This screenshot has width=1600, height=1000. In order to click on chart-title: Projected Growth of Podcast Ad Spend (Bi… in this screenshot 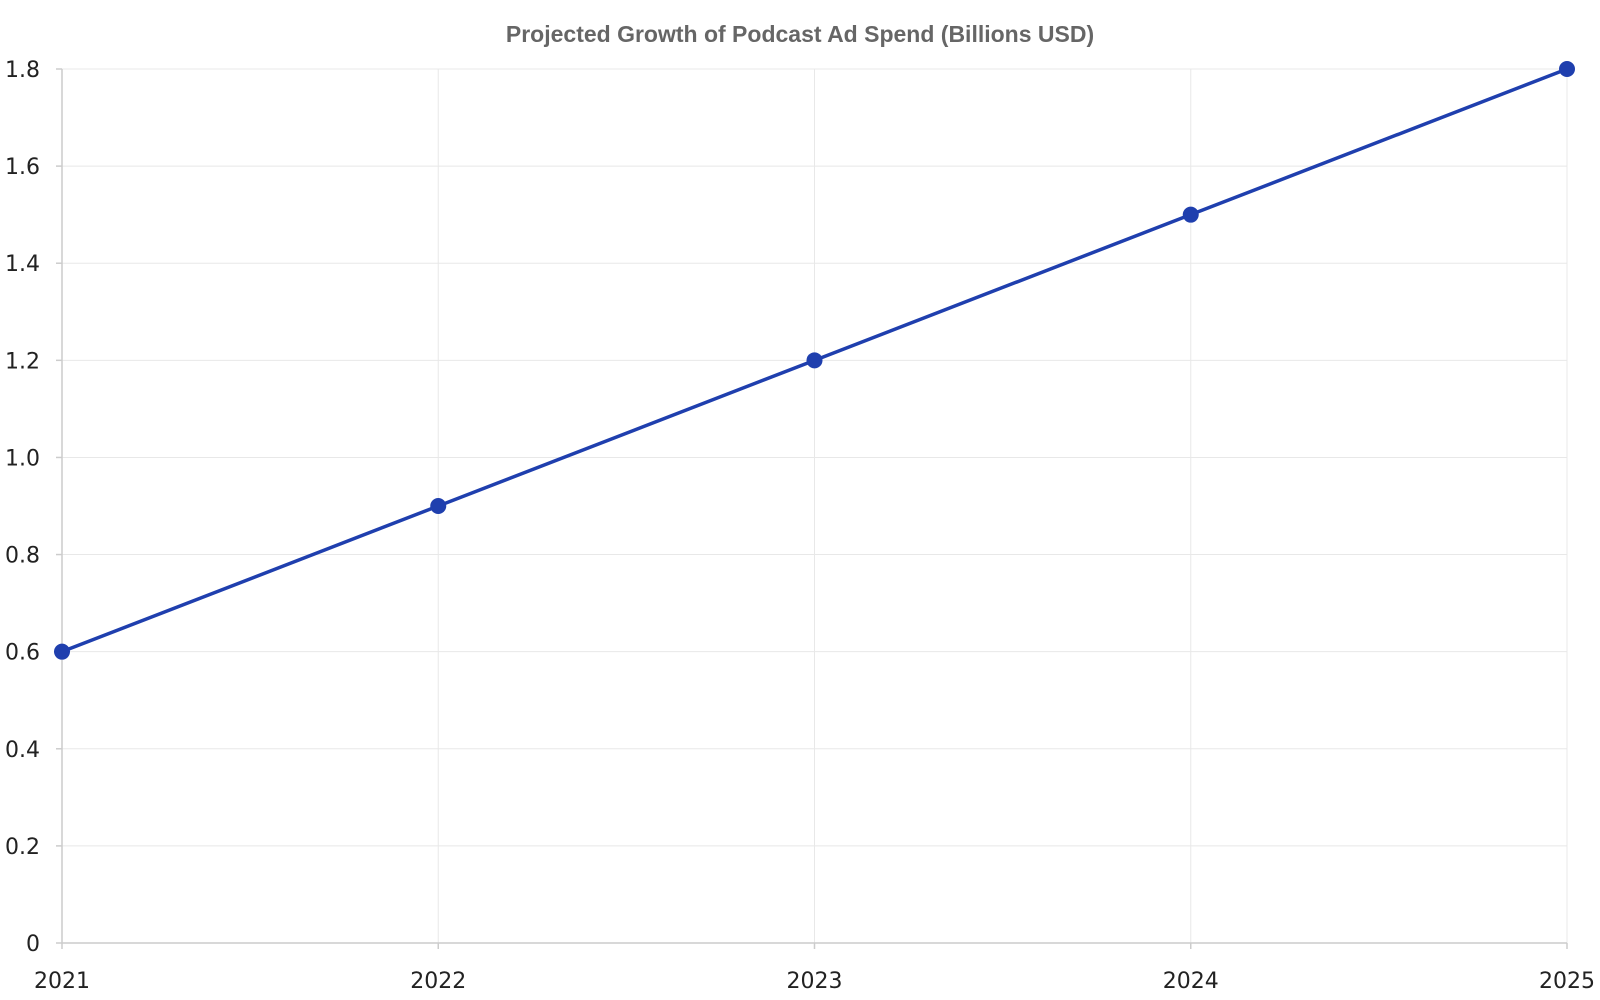, I will do `click(800, 34)`.